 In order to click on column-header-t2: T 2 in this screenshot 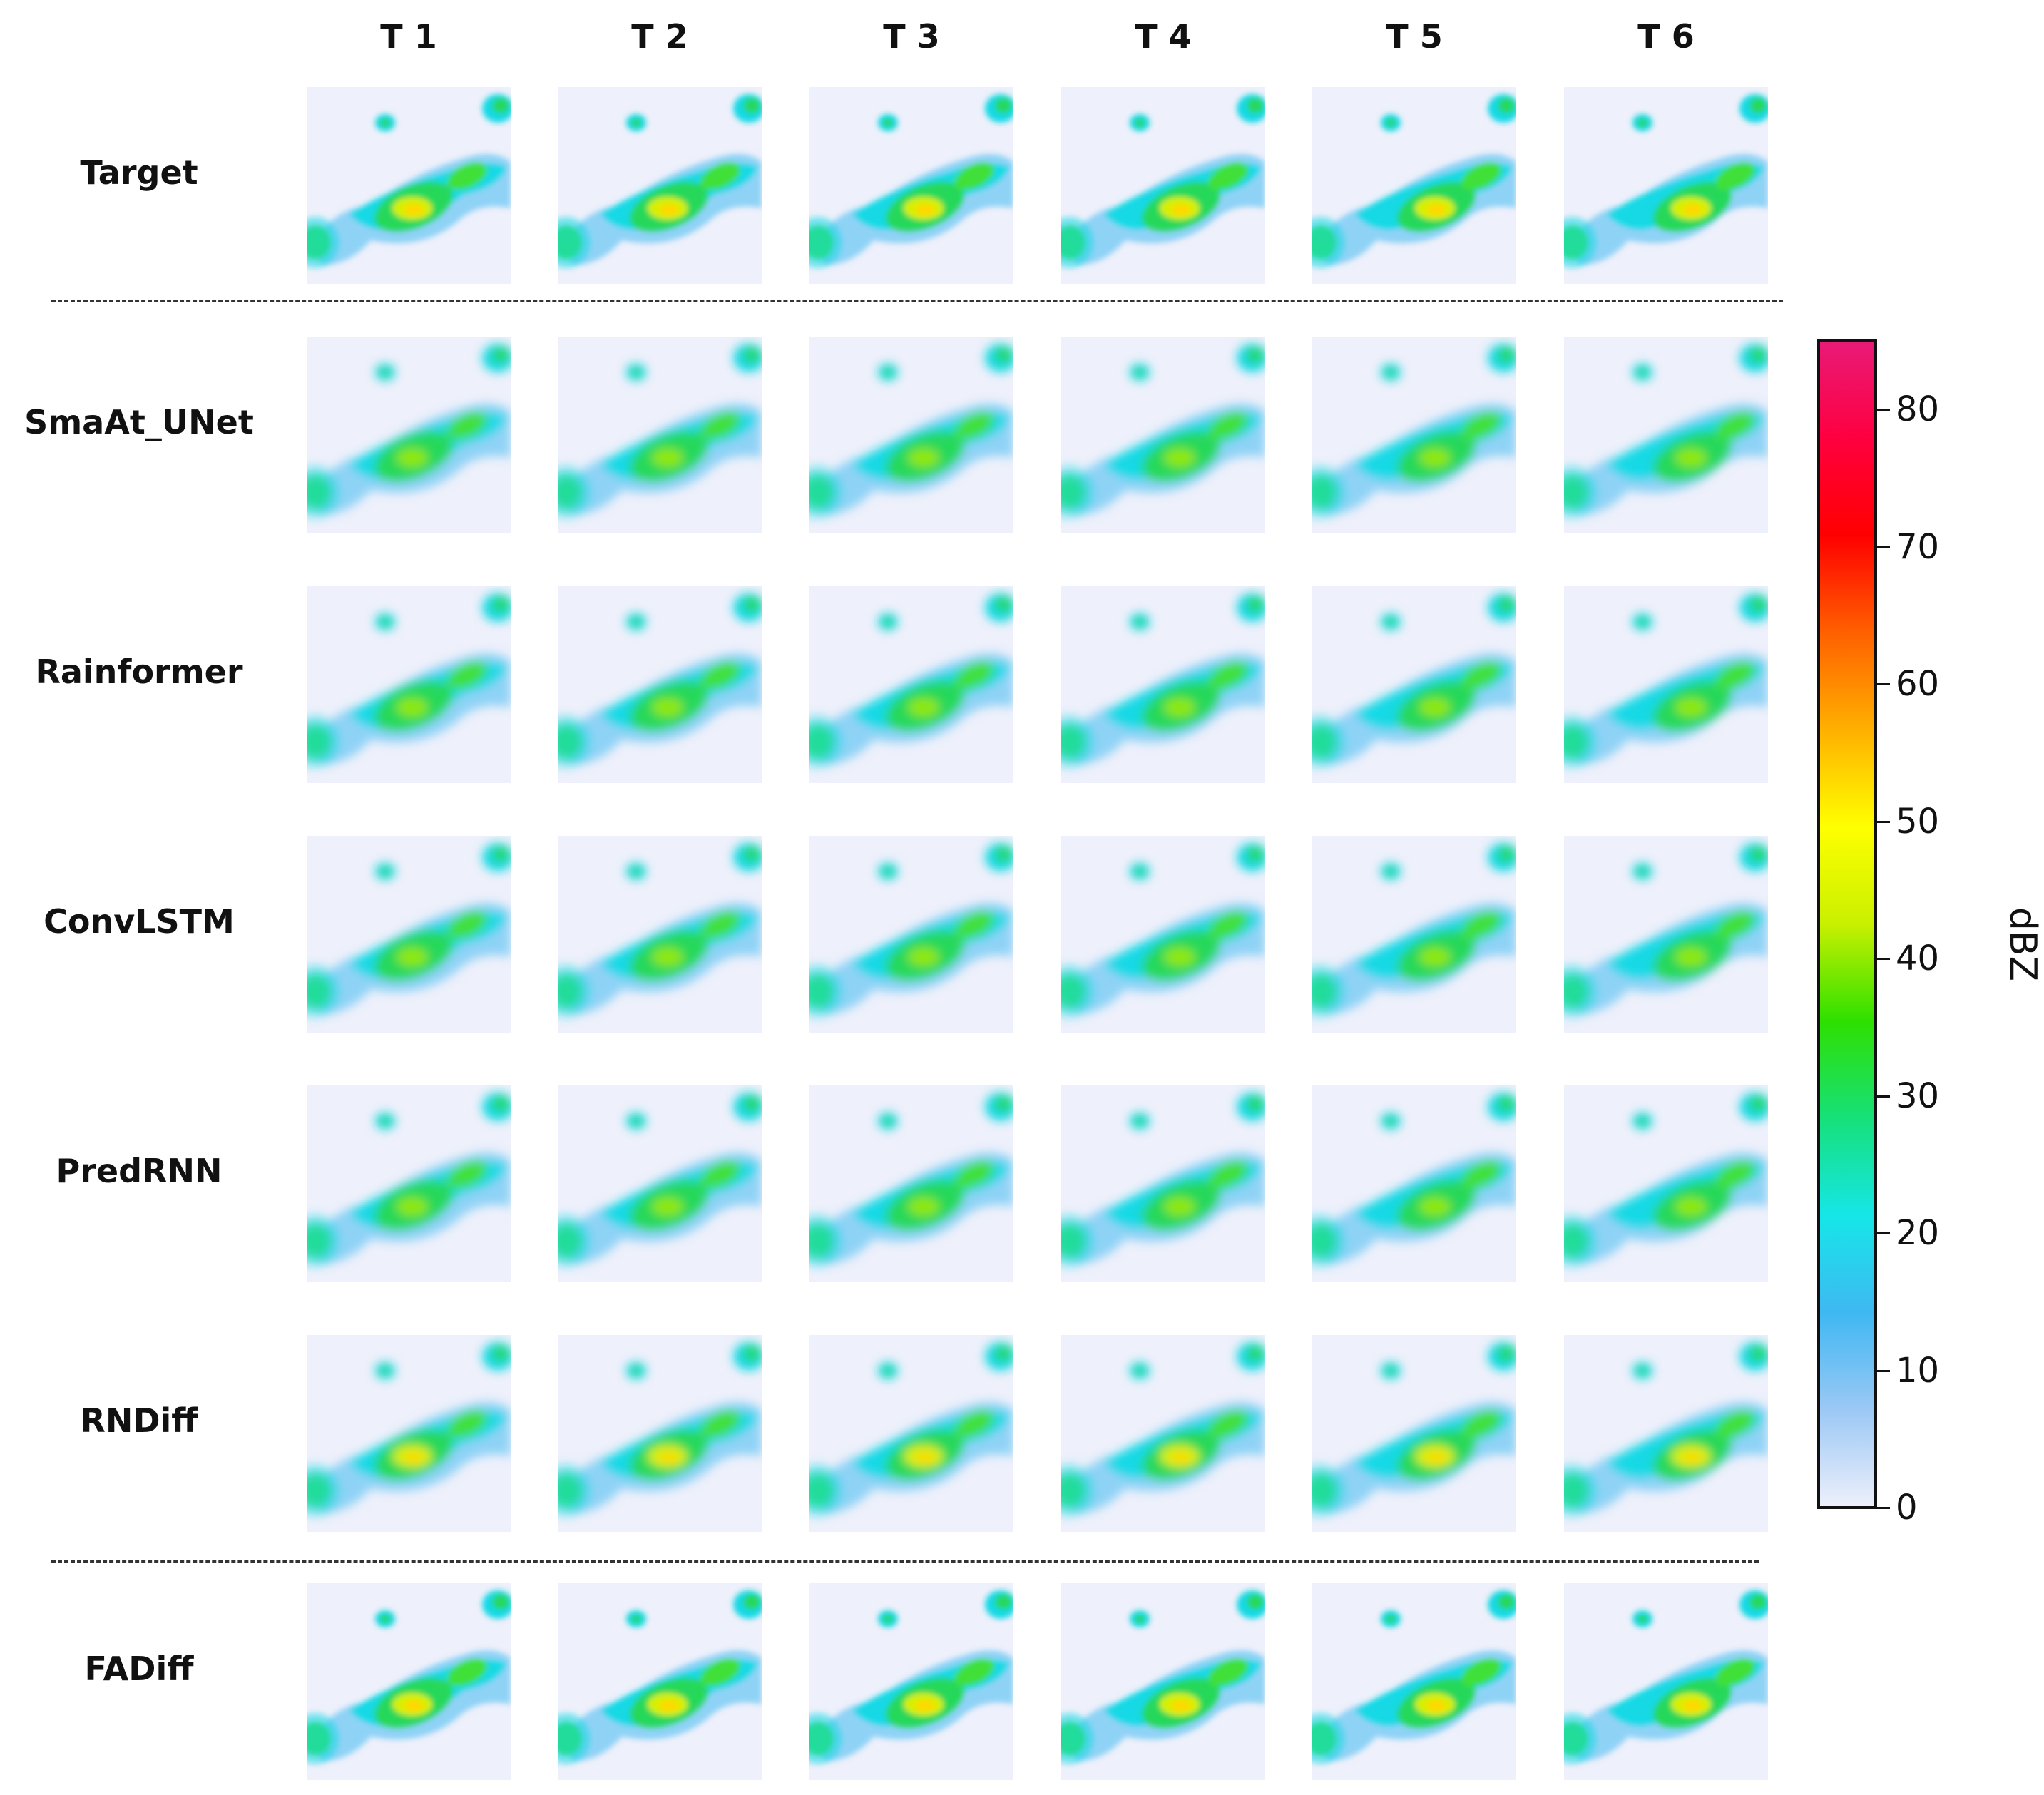, I will do `click(659, 36)`.